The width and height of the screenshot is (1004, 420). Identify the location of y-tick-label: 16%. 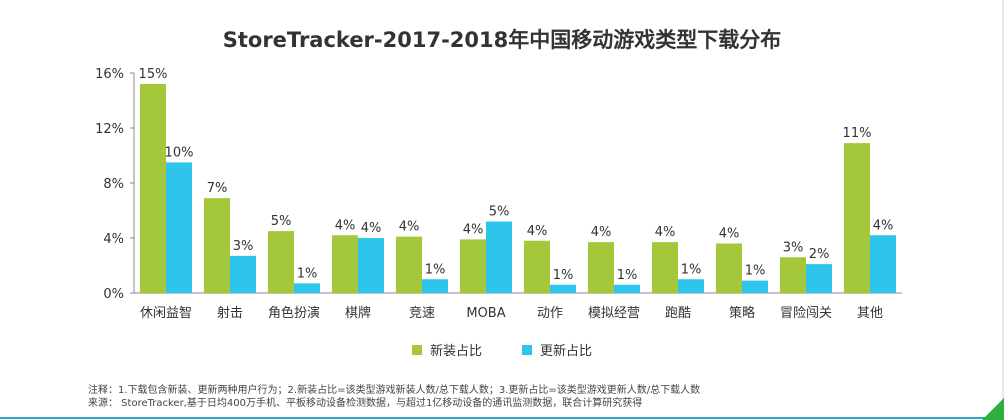
(109, 74).